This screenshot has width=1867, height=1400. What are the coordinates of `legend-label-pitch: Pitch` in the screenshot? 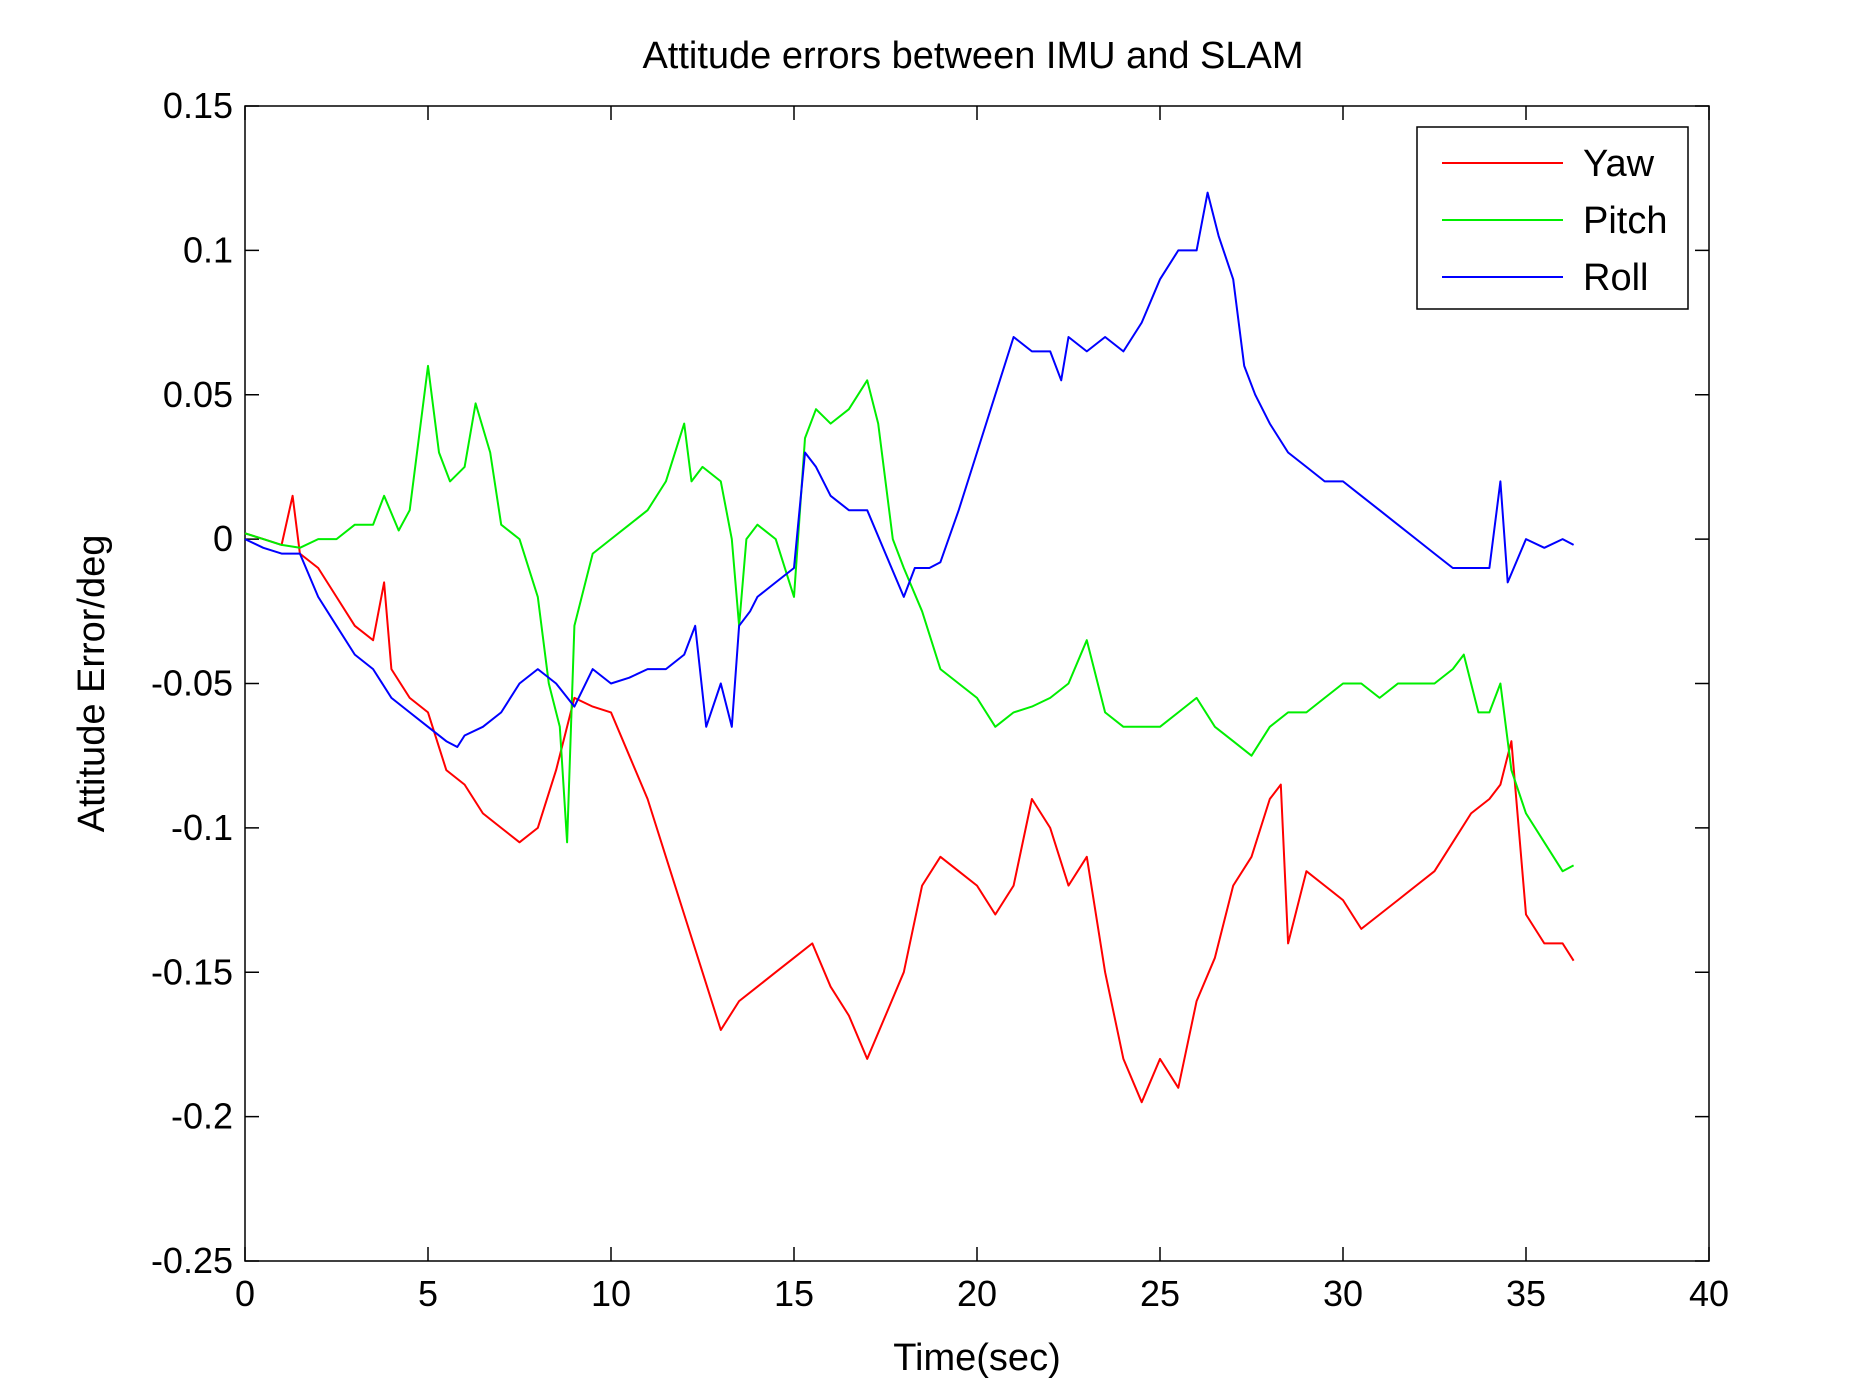 It's located at (1625, 221).